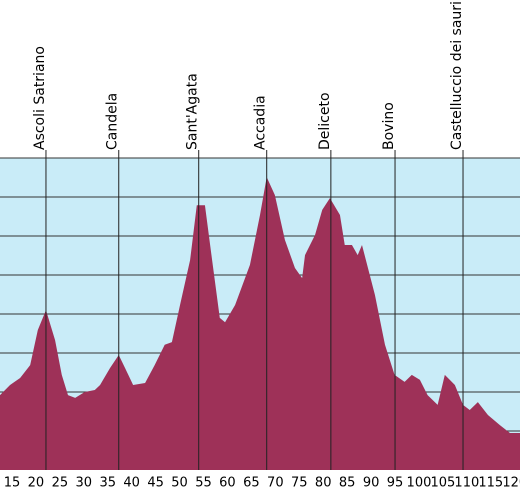 The height and width of the screenshot is (490, 520). Describe the element at coordinates (40, 98) in the screenshot. I see `town-label: Ascoli Satriano` at that location.